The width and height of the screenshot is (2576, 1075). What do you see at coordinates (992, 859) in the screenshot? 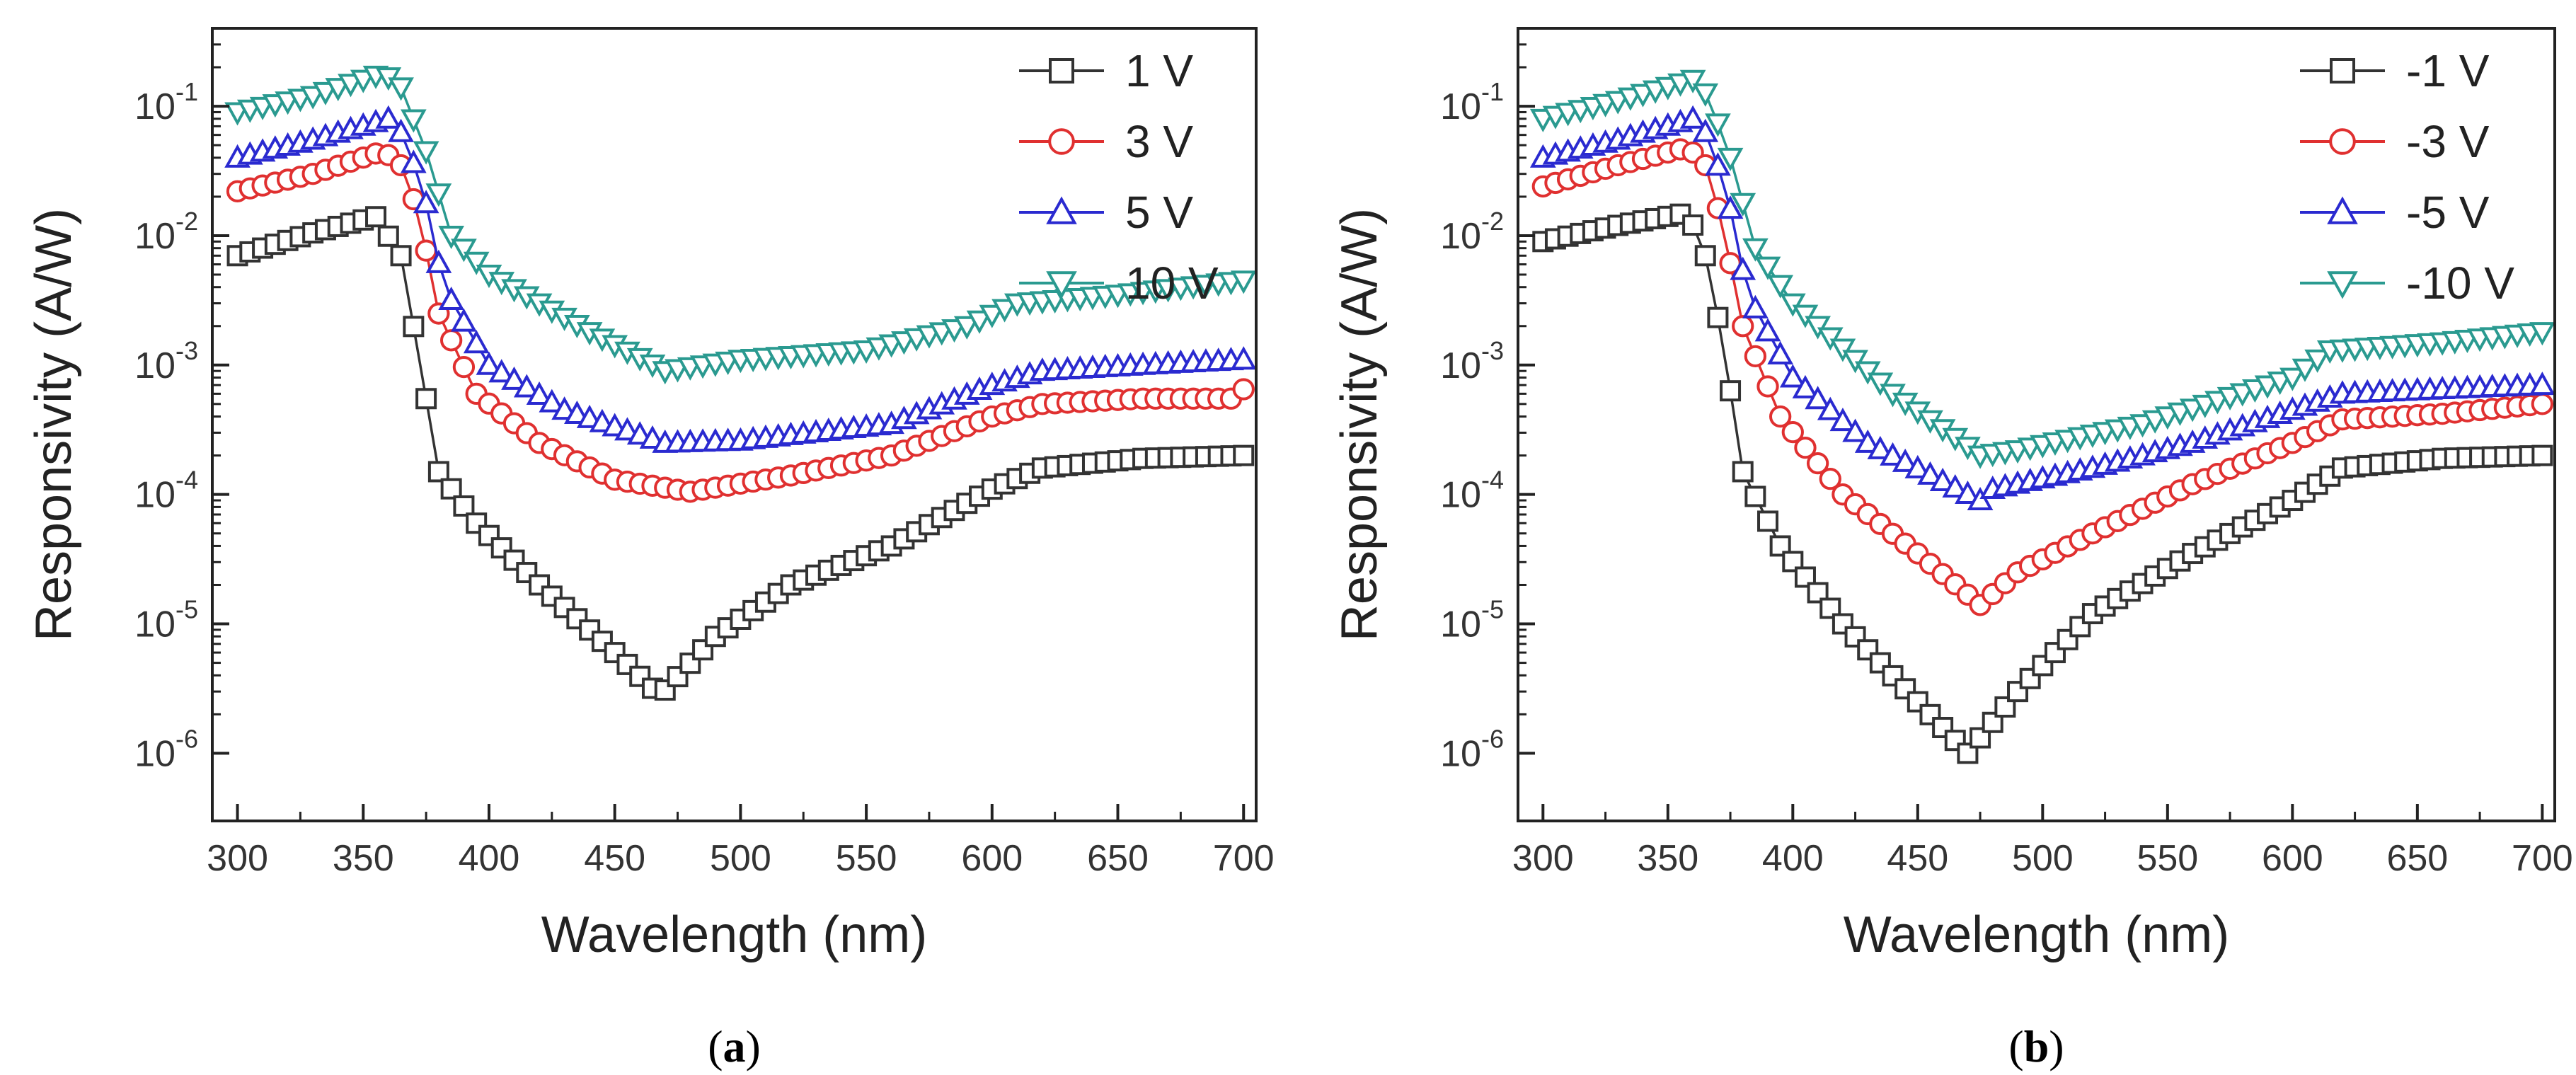
I see `x-tick-label: 600` at bounding box center [992, 859].